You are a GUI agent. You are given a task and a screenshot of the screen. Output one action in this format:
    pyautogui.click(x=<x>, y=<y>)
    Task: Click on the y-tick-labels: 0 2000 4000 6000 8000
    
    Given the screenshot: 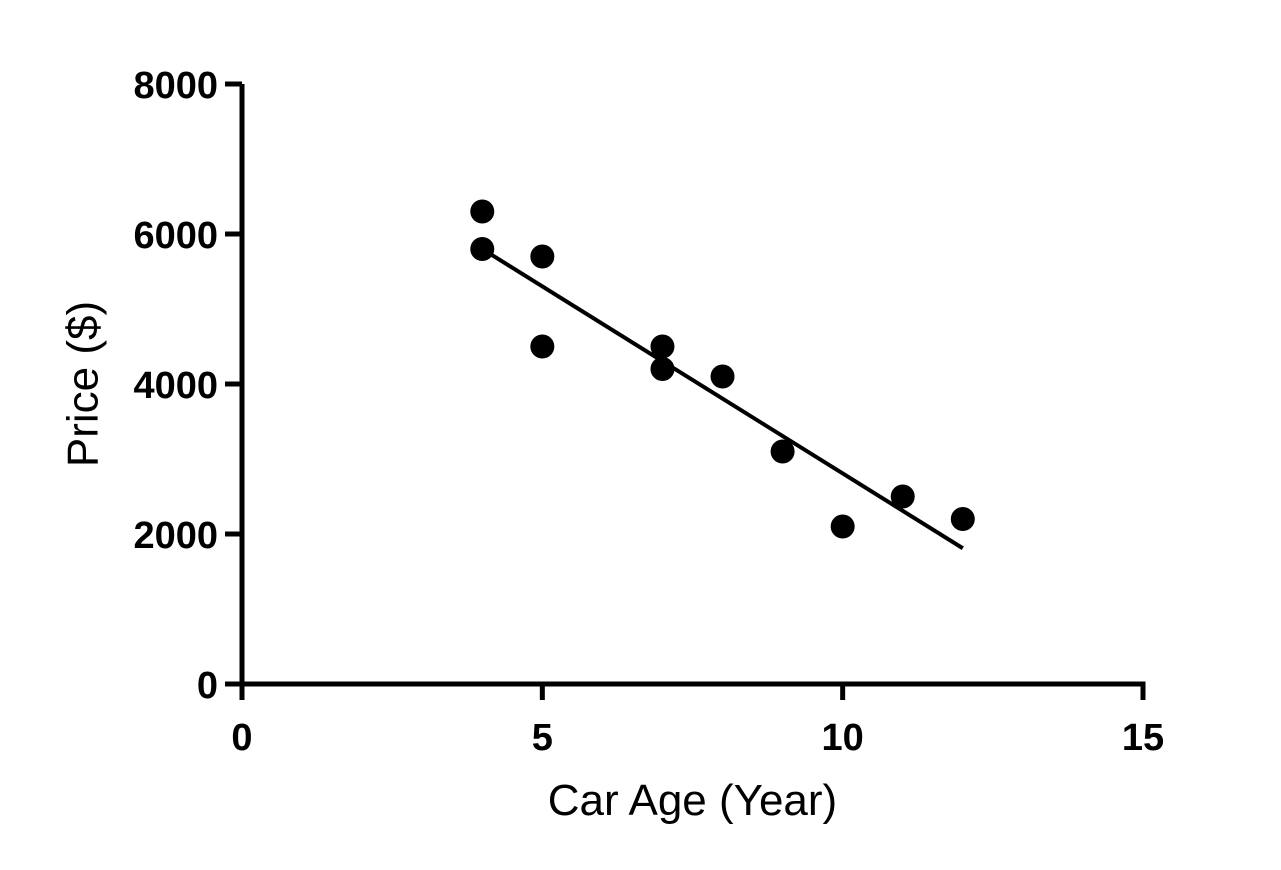 What is the action you would take?
    pyautogui.click(x=175, y=386)
    